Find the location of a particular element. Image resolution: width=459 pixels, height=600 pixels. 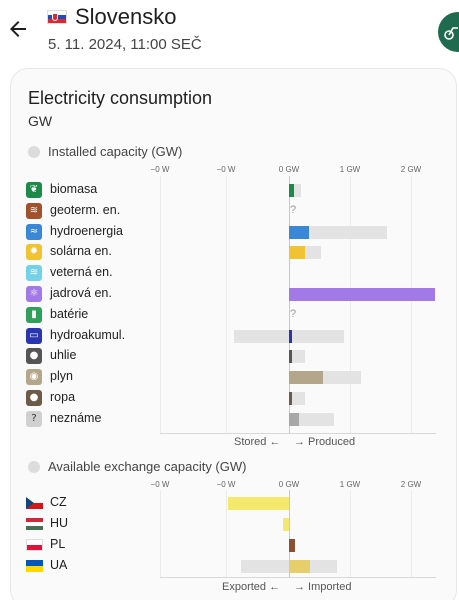

exported-label: Exported ← is located at coordinates (251, 587).